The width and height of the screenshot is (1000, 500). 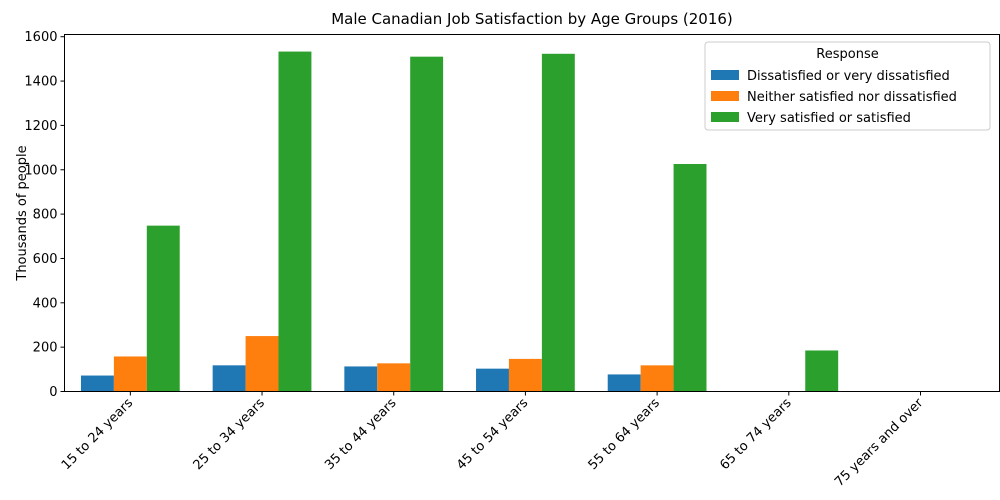 I want to click on legend-title: Response, so click(x=847, y=54).